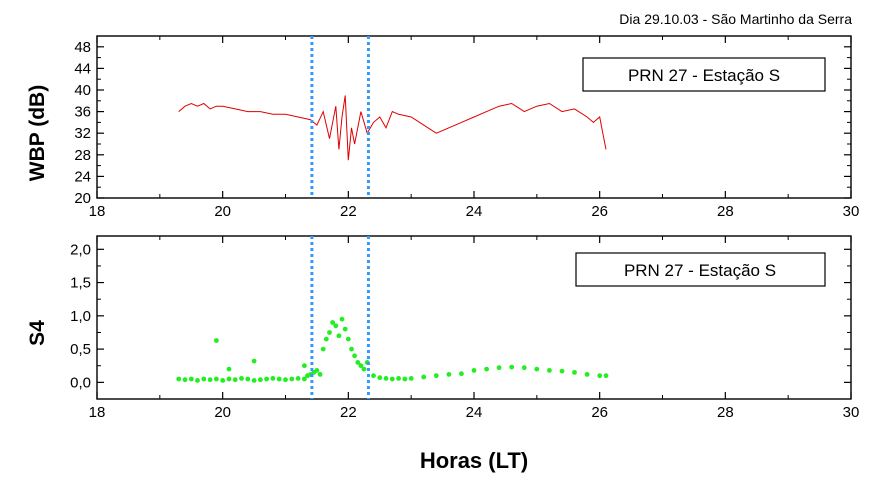  Describe the element at coordinates (222, 412) in the screenshot. I see `s4-x-tick-label: 20` at that location.